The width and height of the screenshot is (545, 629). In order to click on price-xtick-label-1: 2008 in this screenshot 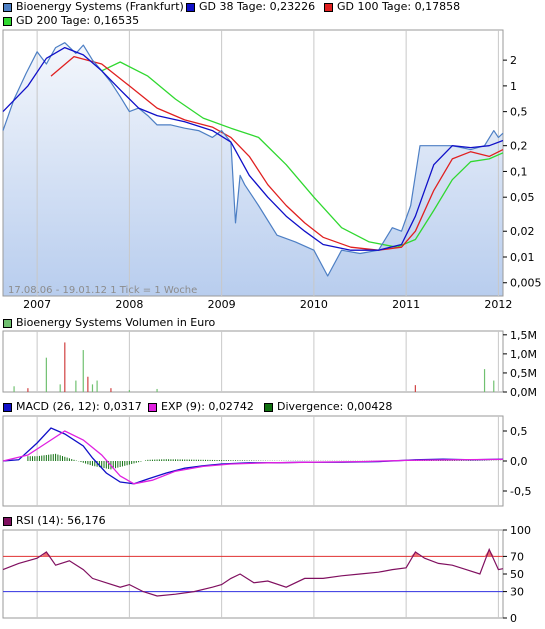, I will do `click(129, 304)`.